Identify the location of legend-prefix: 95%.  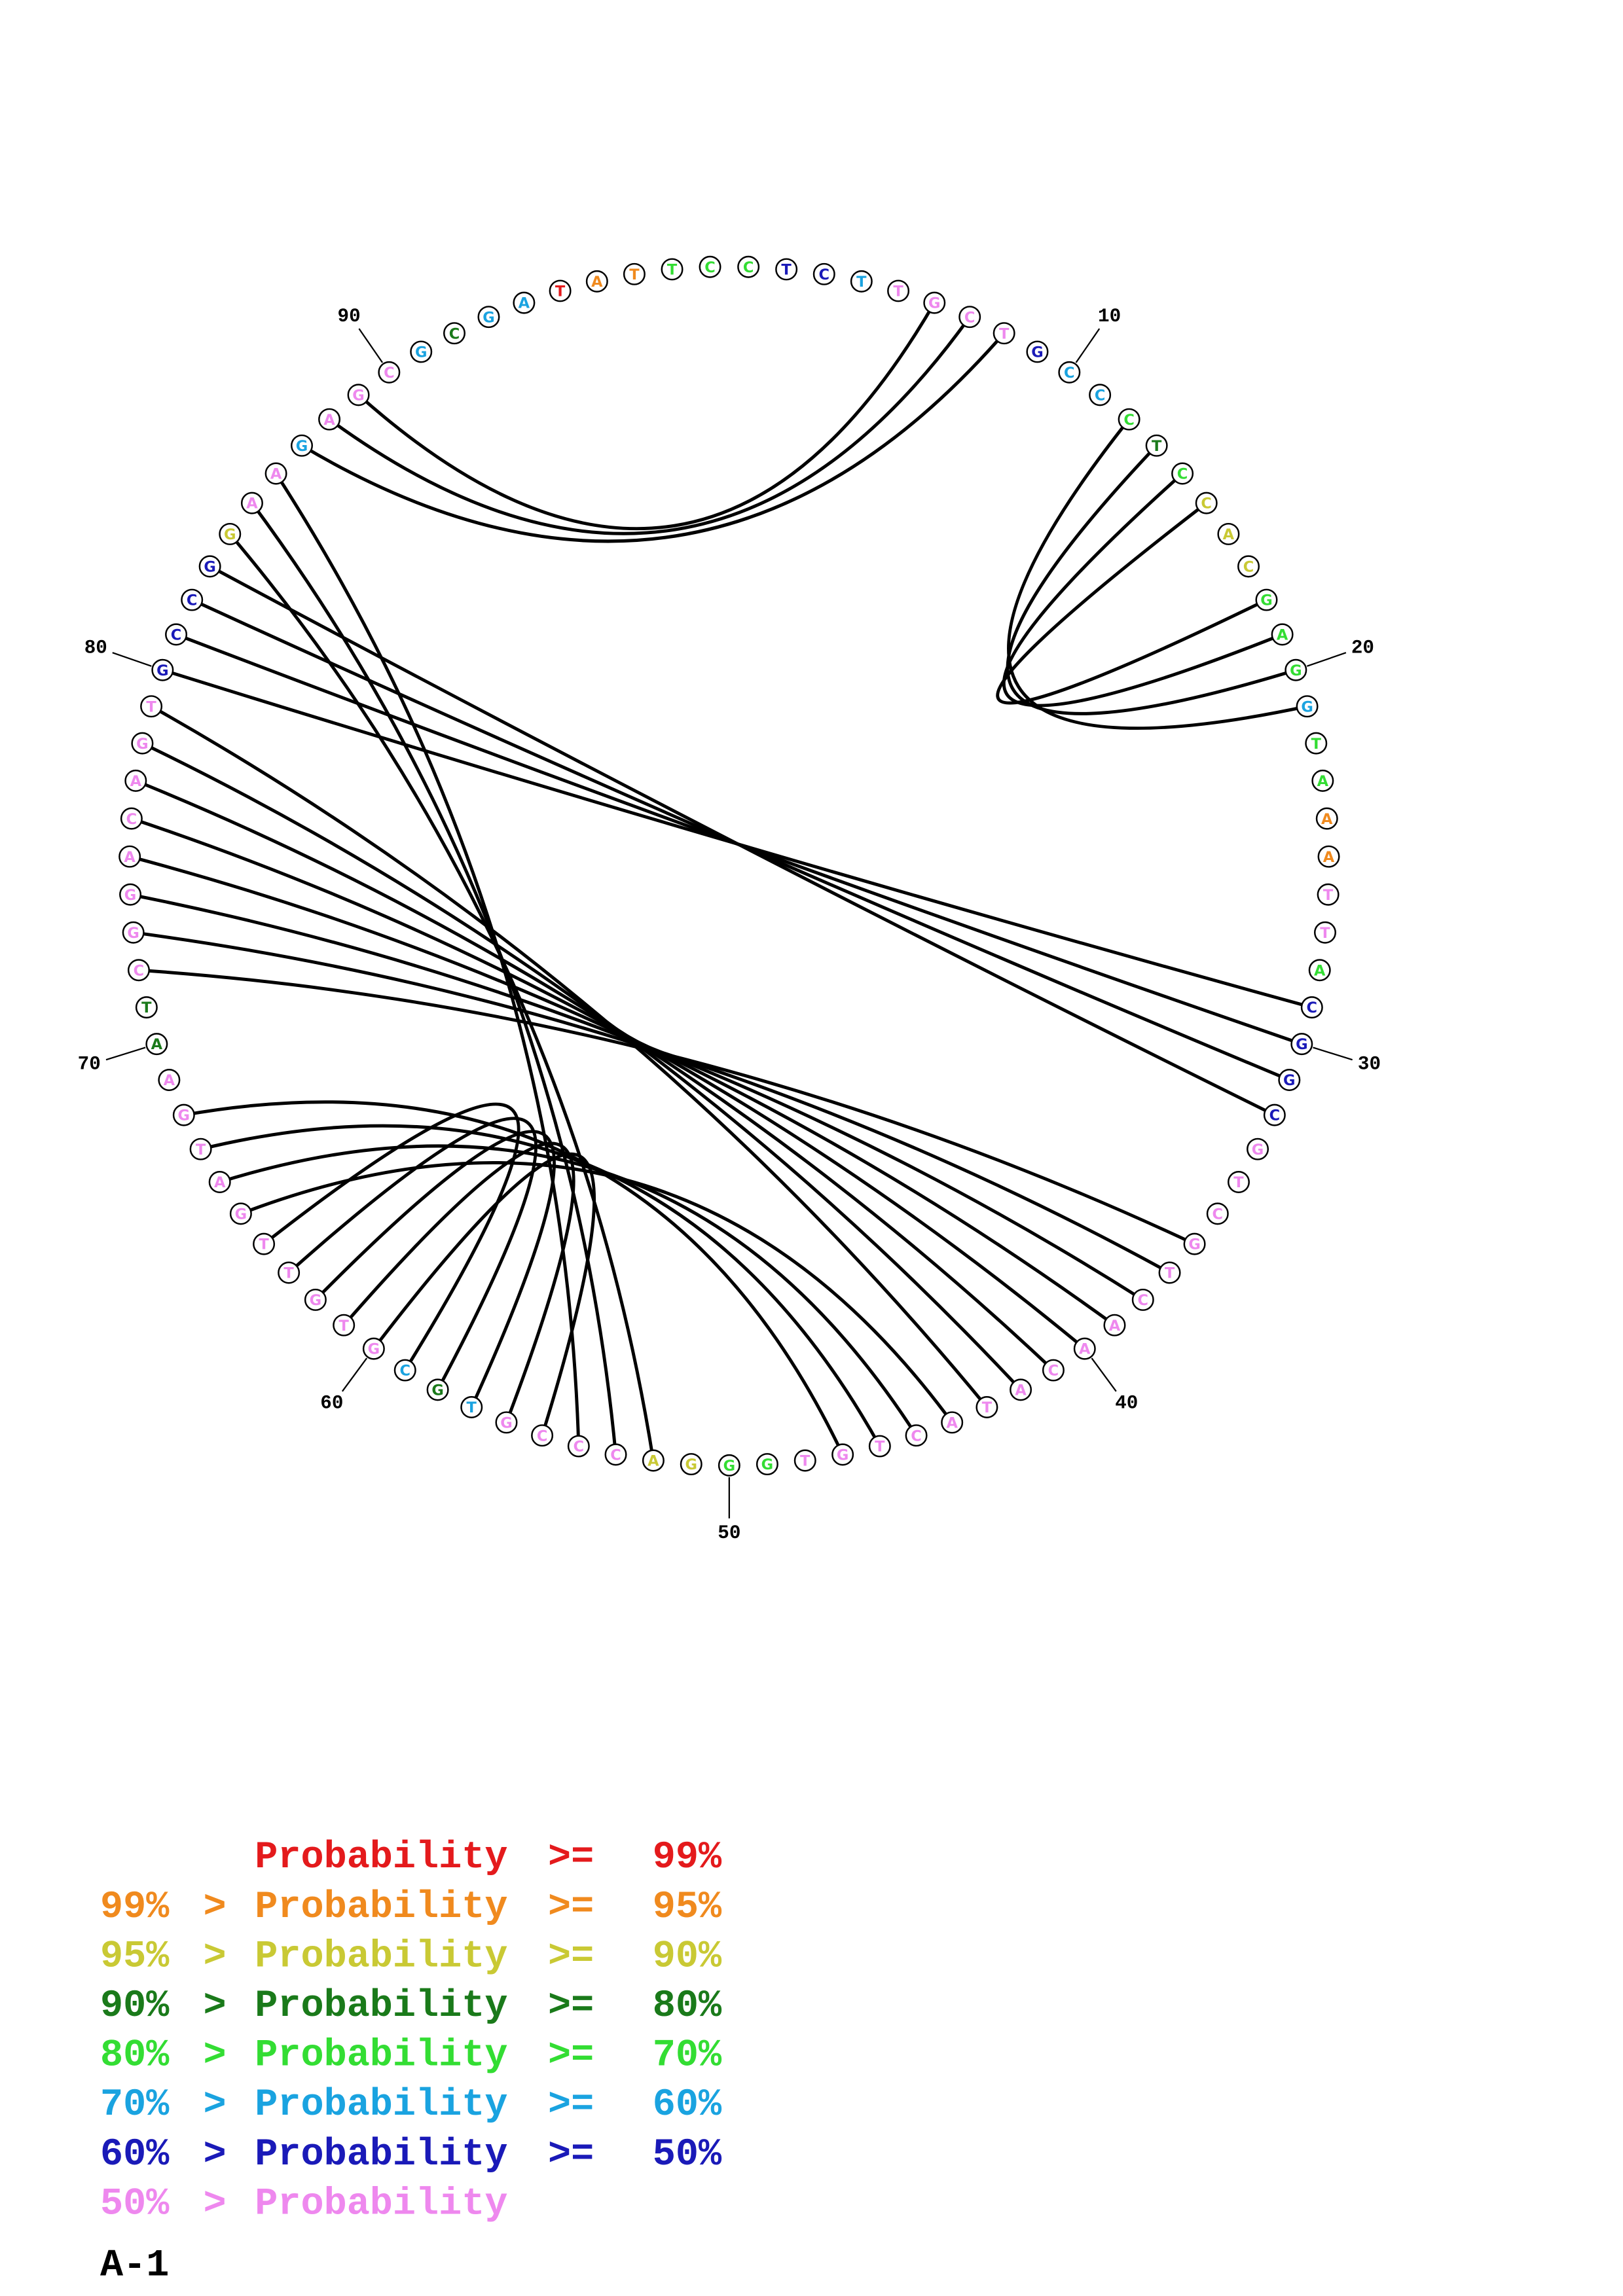
(135, 1956).